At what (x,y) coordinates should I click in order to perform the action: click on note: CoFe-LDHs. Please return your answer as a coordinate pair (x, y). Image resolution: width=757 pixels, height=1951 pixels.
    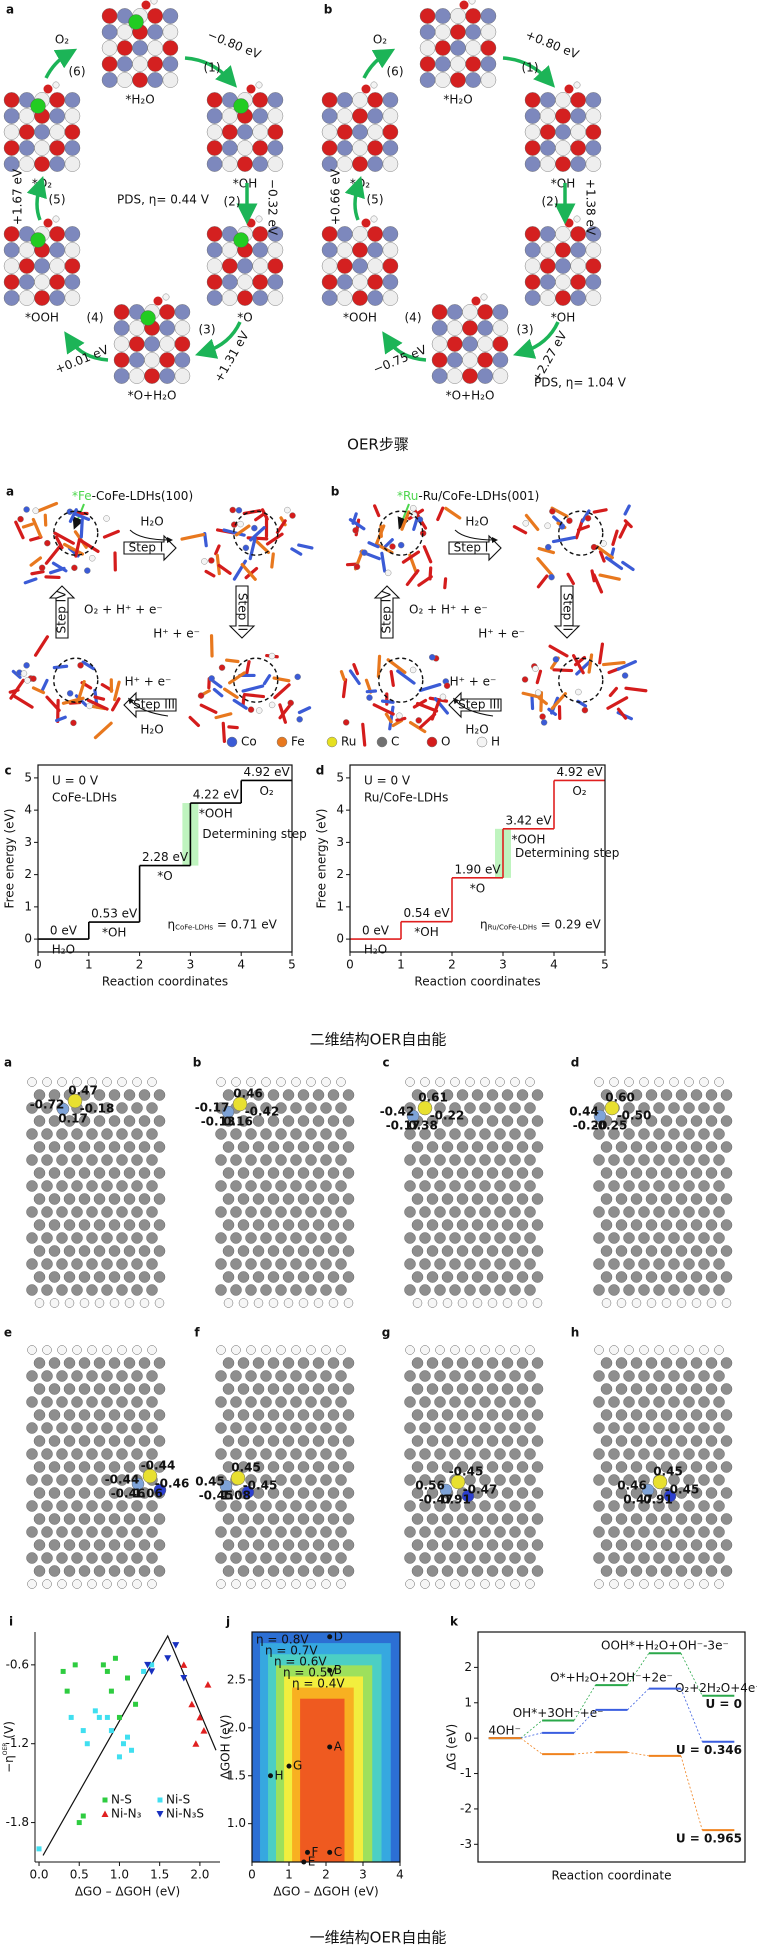
    Looking at the image, I should click on (84, 798).